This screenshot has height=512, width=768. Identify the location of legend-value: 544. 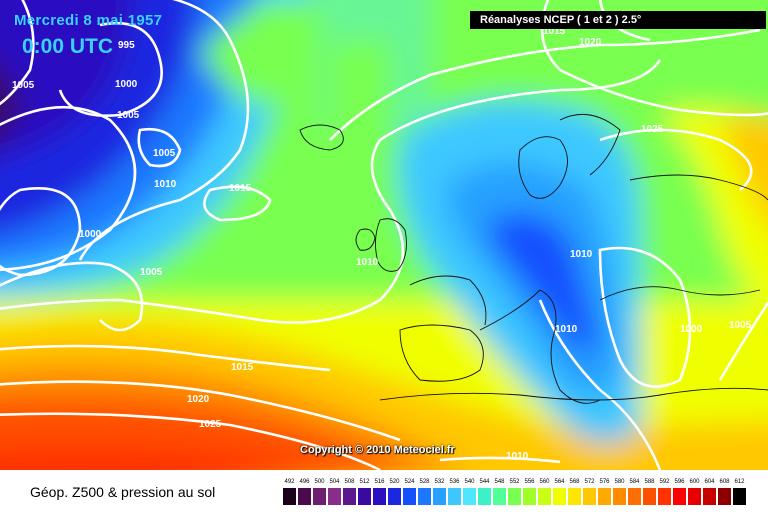
(484, 482).